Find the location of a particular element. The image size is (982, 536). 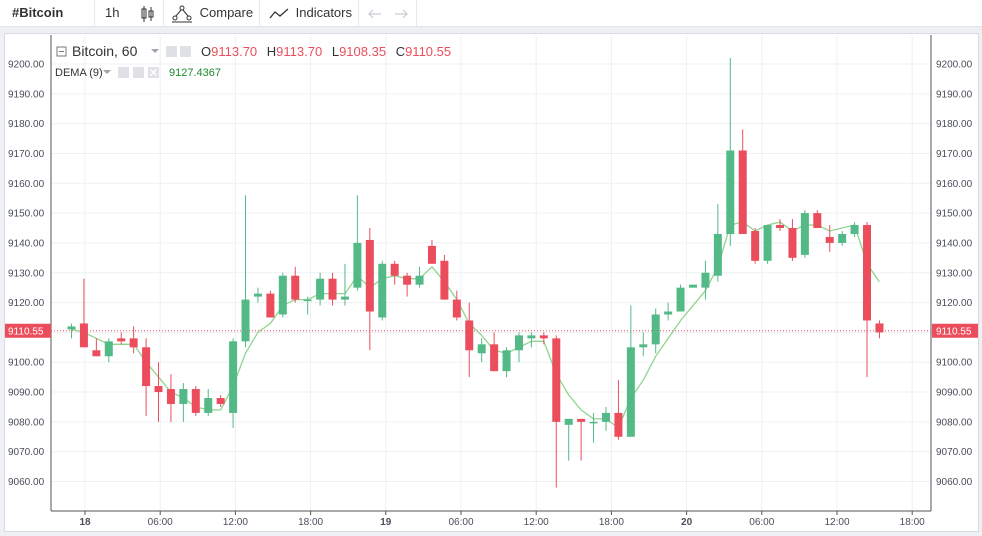

interval-button: 1h is located at coordinates (112, 12).